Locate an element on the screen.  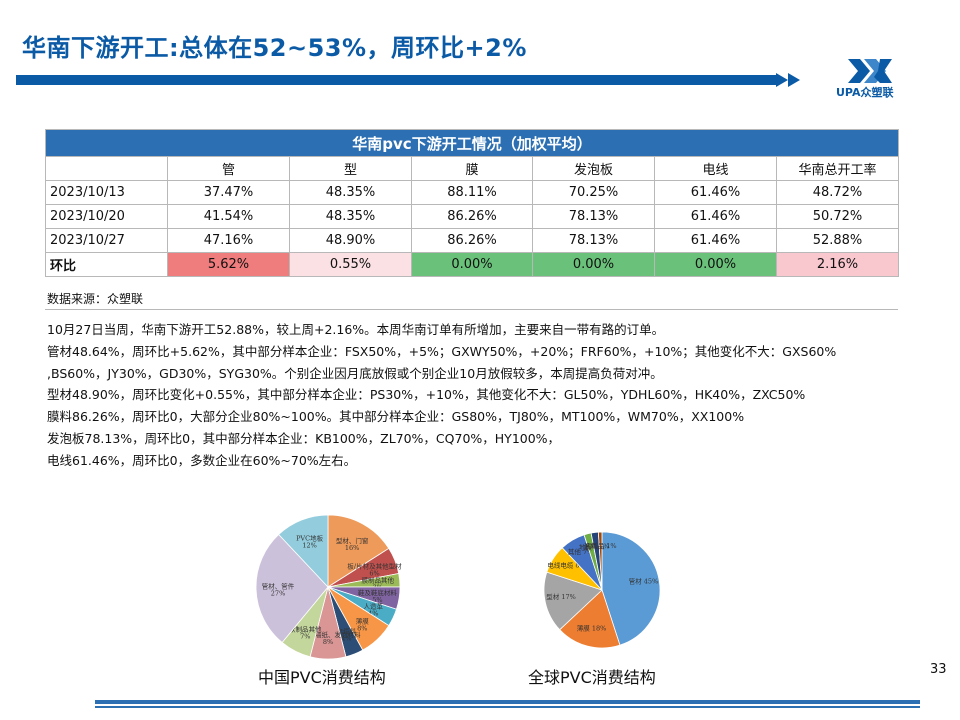
table-cell: 2023/10/27 is located at coordinates (106, 240).